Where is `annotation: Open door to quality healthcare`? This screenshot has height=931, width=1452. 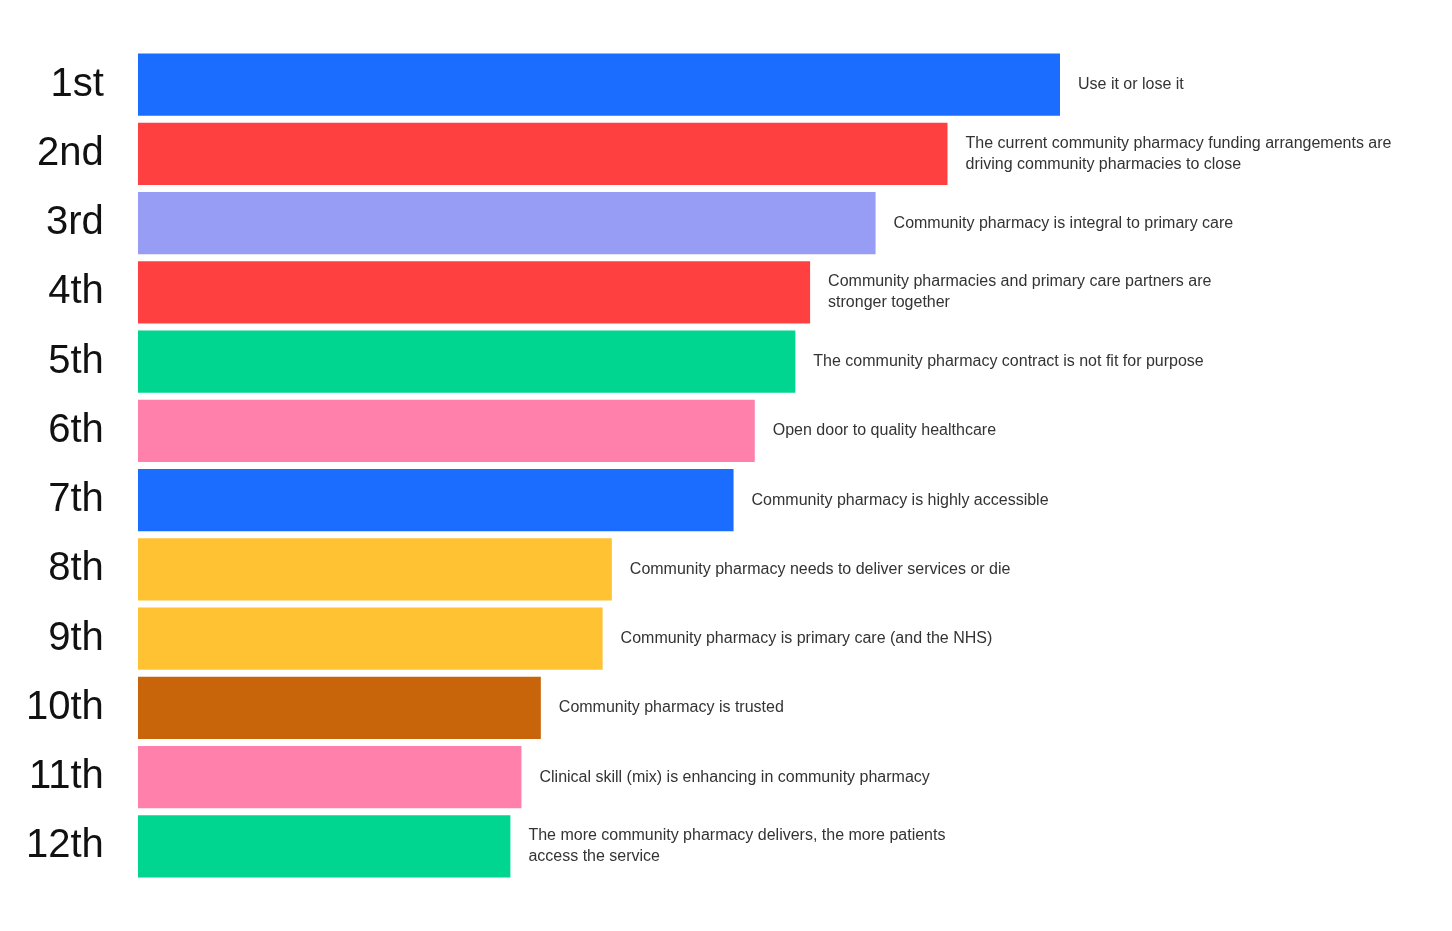
annotation: Open door to quality healthcare is located at coordinates (884, 430).